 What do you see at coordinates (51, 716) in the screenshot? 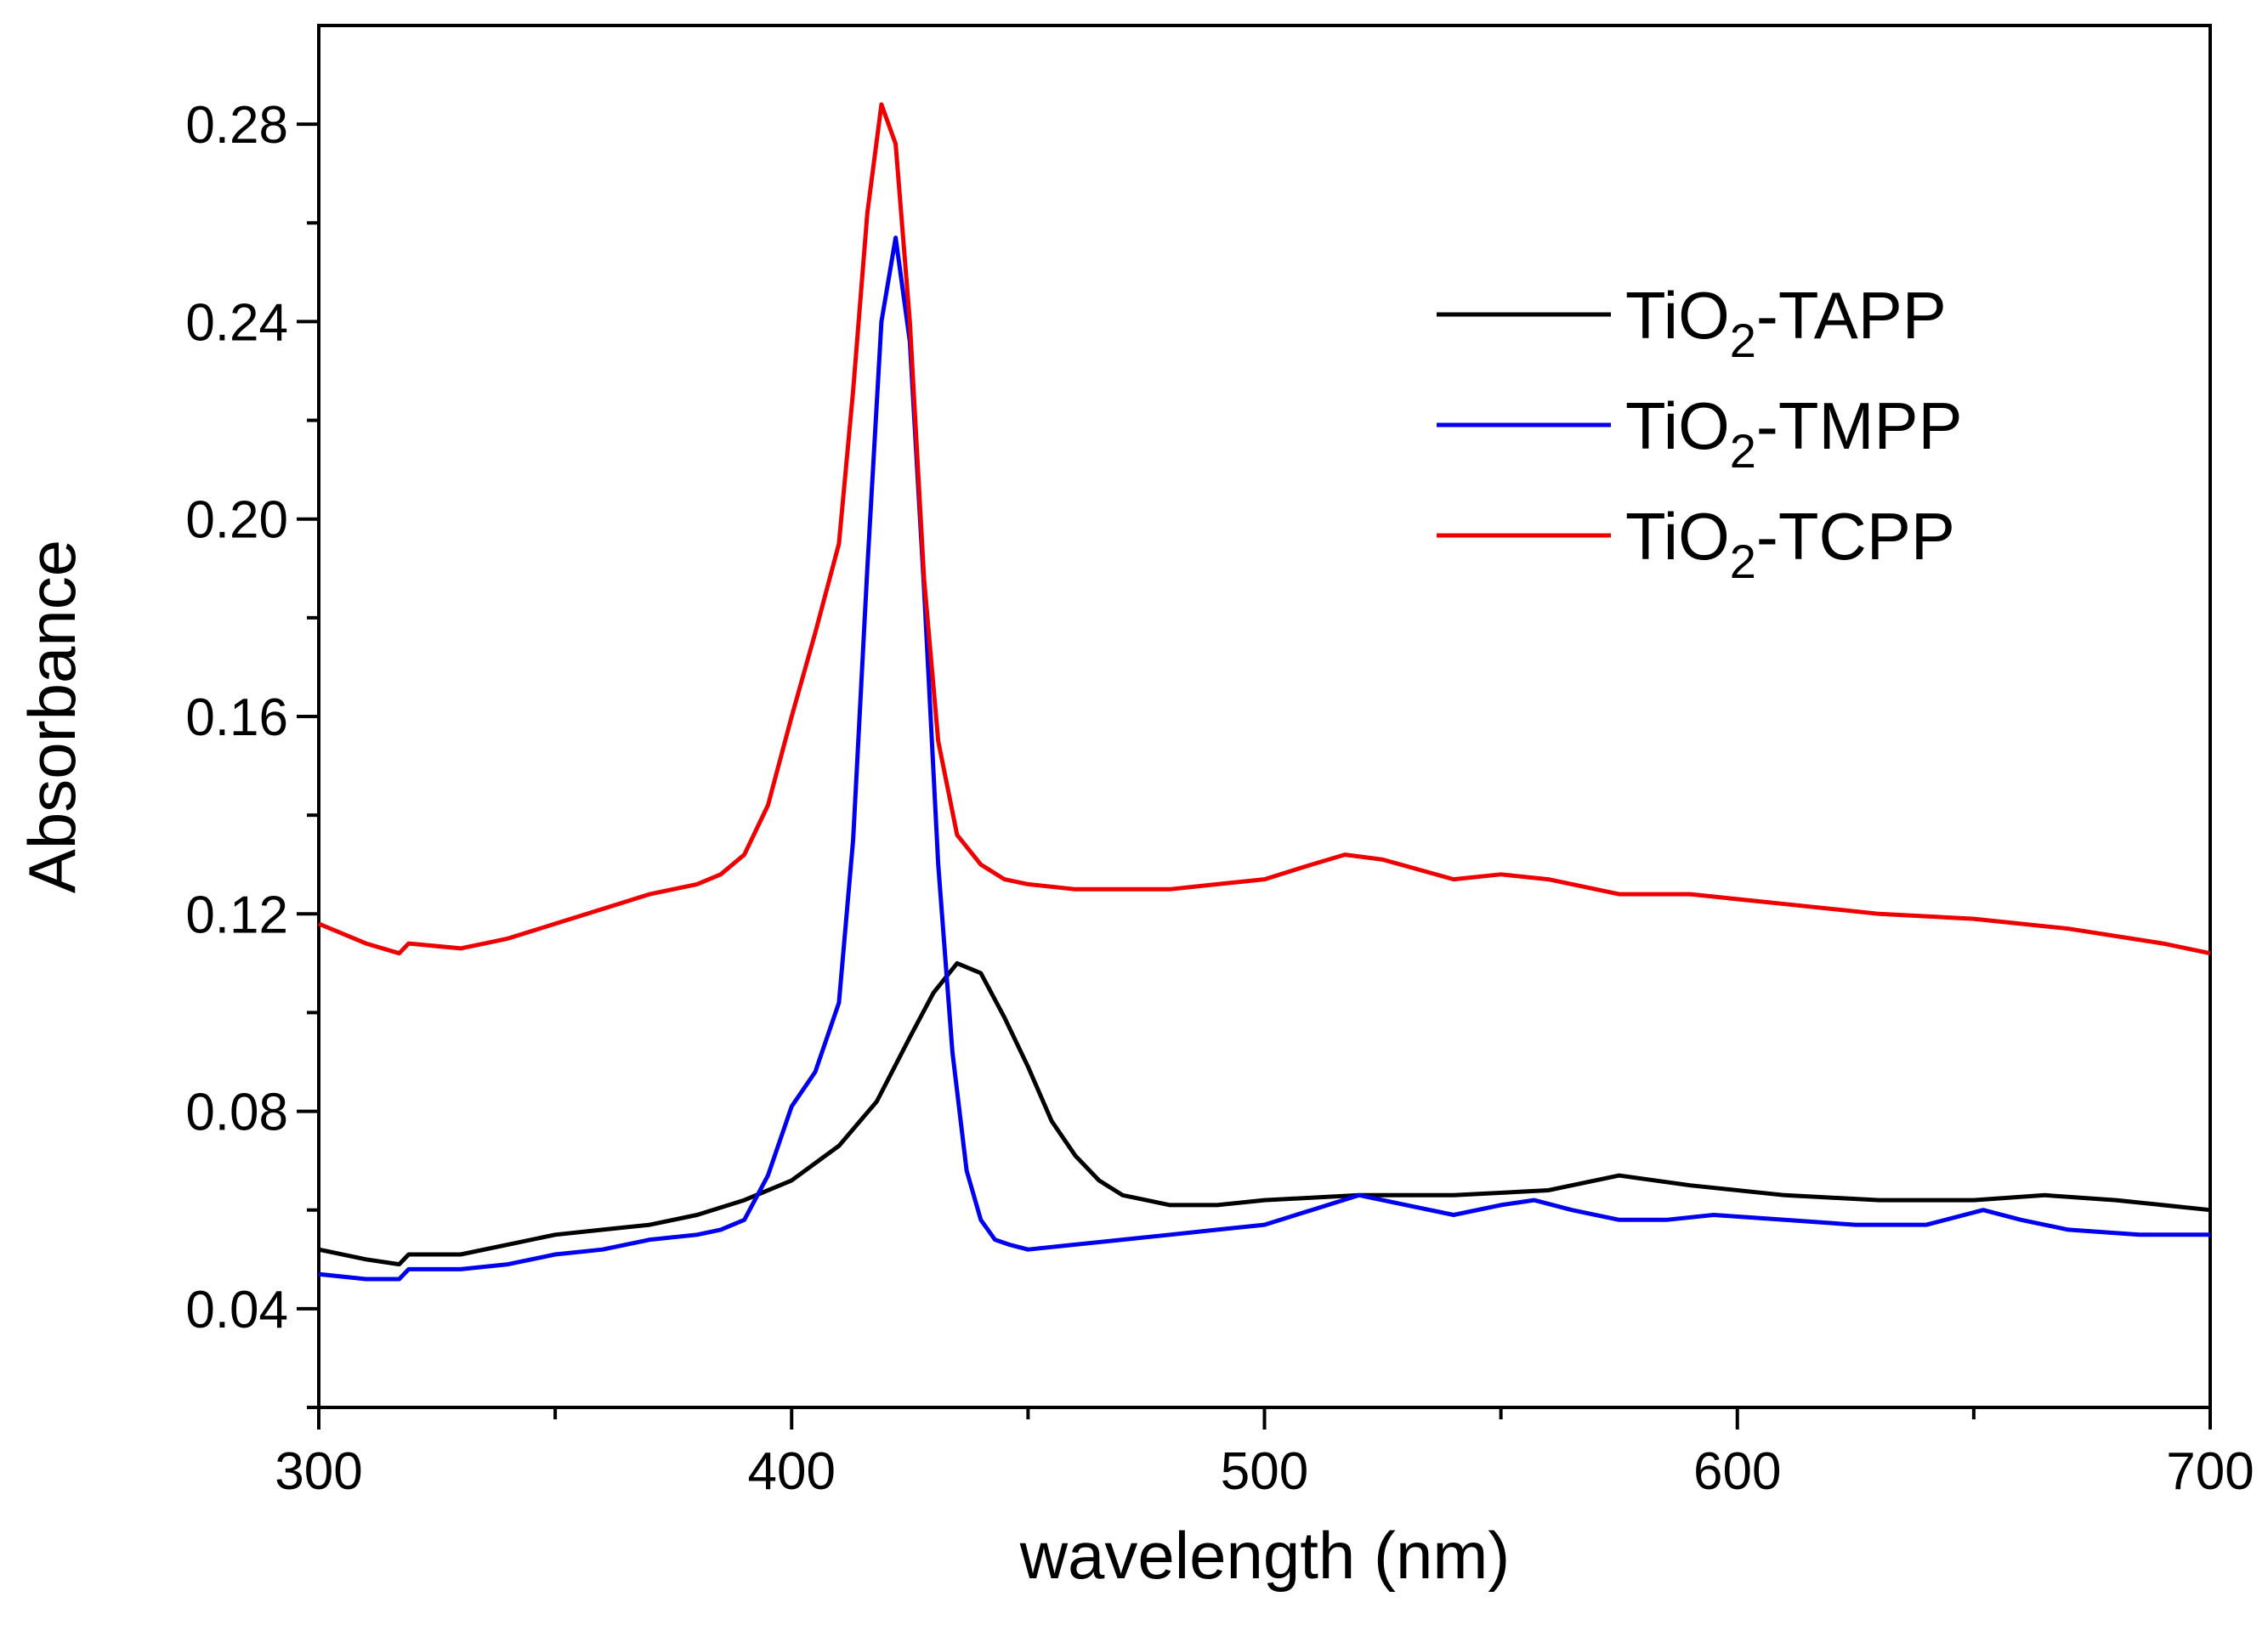
I see `y-axis-title: Absorbance` at bounding box center [51, 716].